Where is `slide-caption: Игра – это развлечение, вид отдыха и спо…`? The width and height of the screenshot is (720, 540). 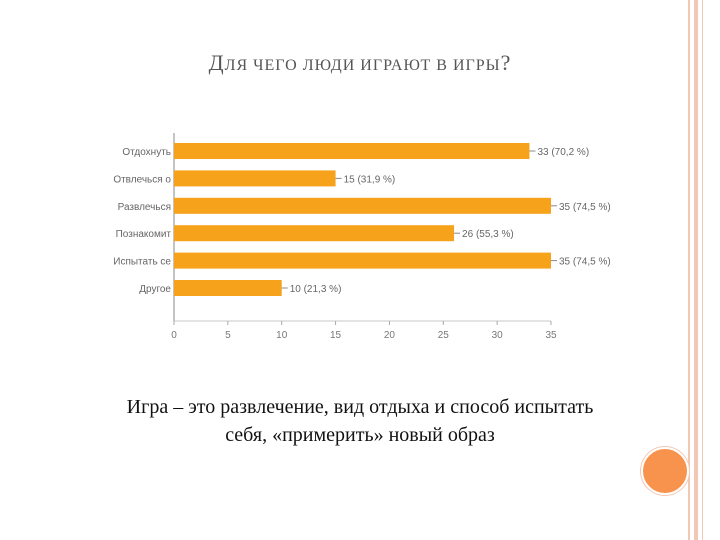 slide-caption: Игра – это развлечение, вид отдыха и спо… is located at coordinates (360, 421).